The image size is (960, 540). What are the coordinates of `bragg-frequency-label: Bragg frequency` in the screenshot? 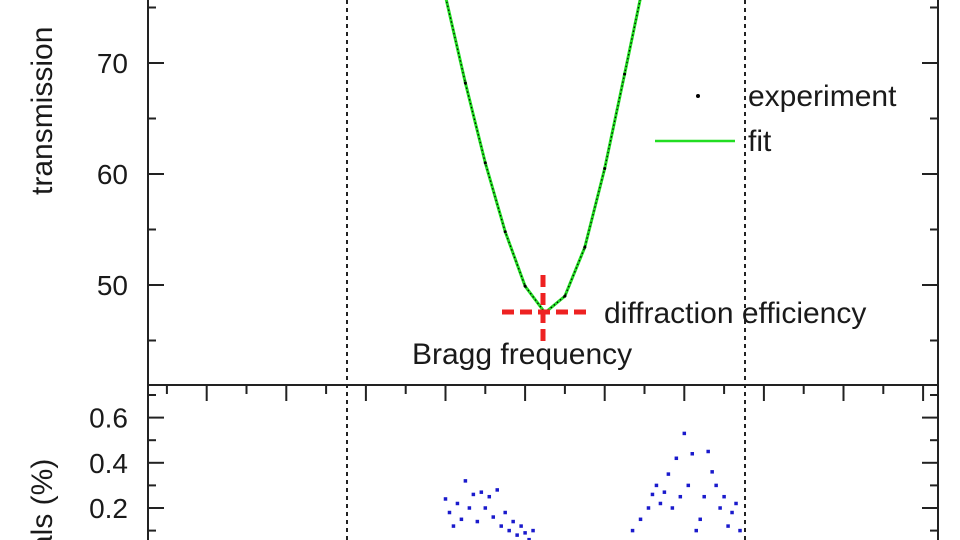 It's located at (522, 354).